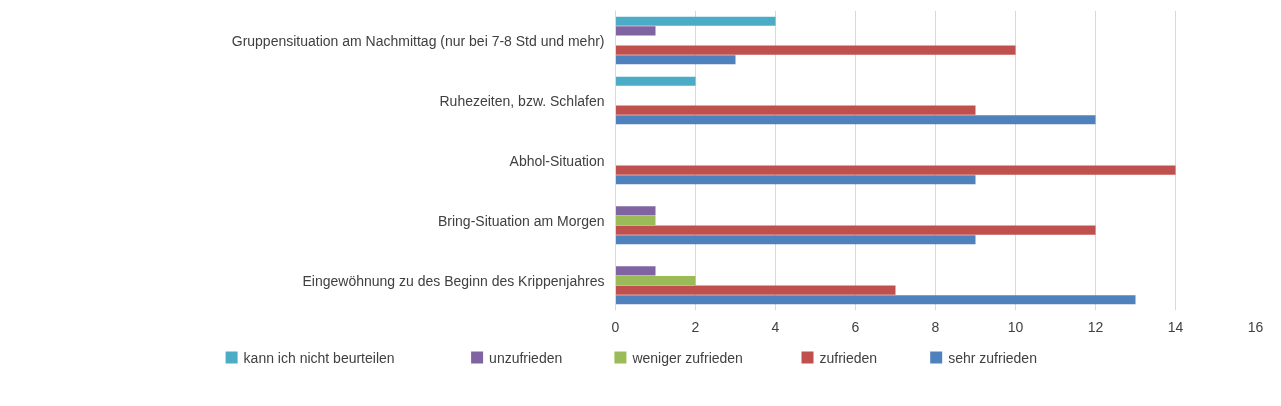 The image size is (1281, 406). I want to click on x-tick-label: 6, so click(855, 326).